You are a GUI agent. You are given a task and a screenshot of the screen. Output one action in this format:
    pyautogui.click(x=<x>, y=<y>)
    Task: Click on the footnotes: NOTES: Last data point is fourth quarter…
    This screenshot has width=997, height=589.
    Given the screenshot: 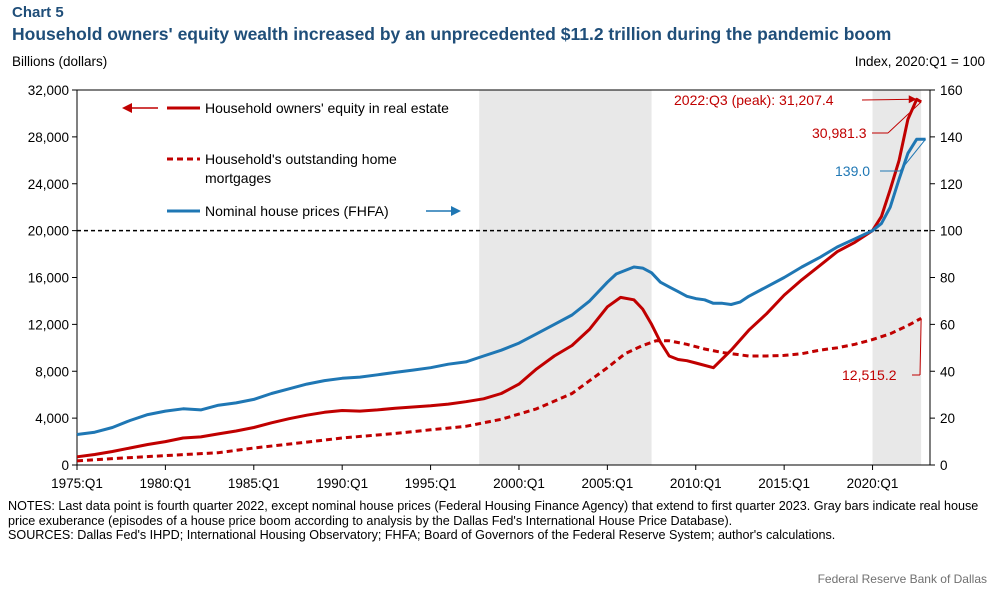 What is the action you would take?
    pyautogui.click(x=498, y=521)
    